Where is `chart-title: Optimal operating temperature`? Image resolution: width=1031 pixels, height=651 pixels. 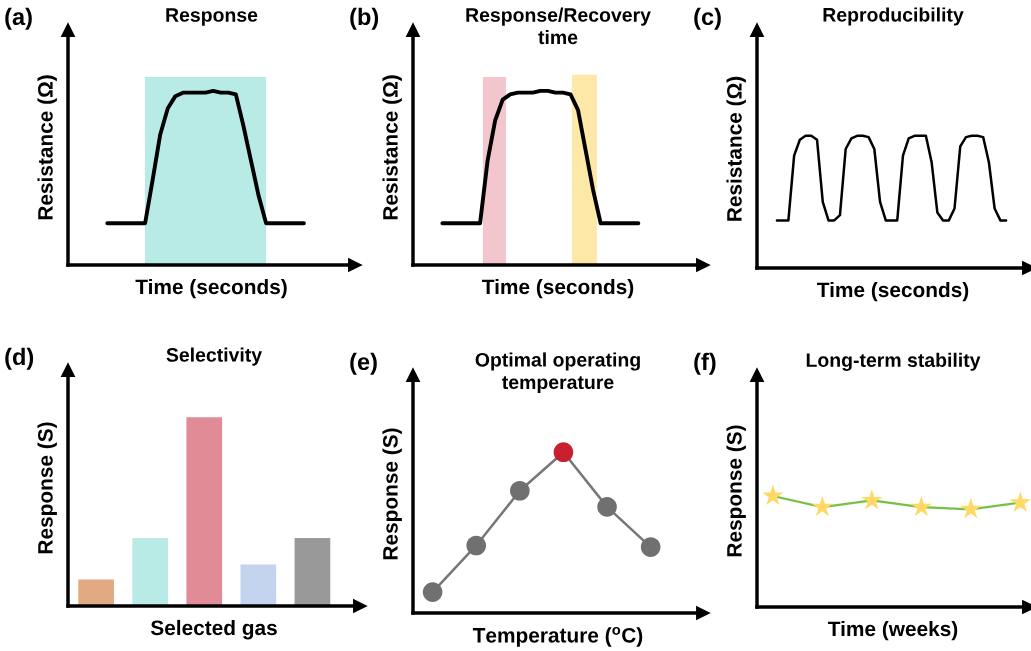
chart-title: Optimal operating temperature is located at coordinates (557, 372).